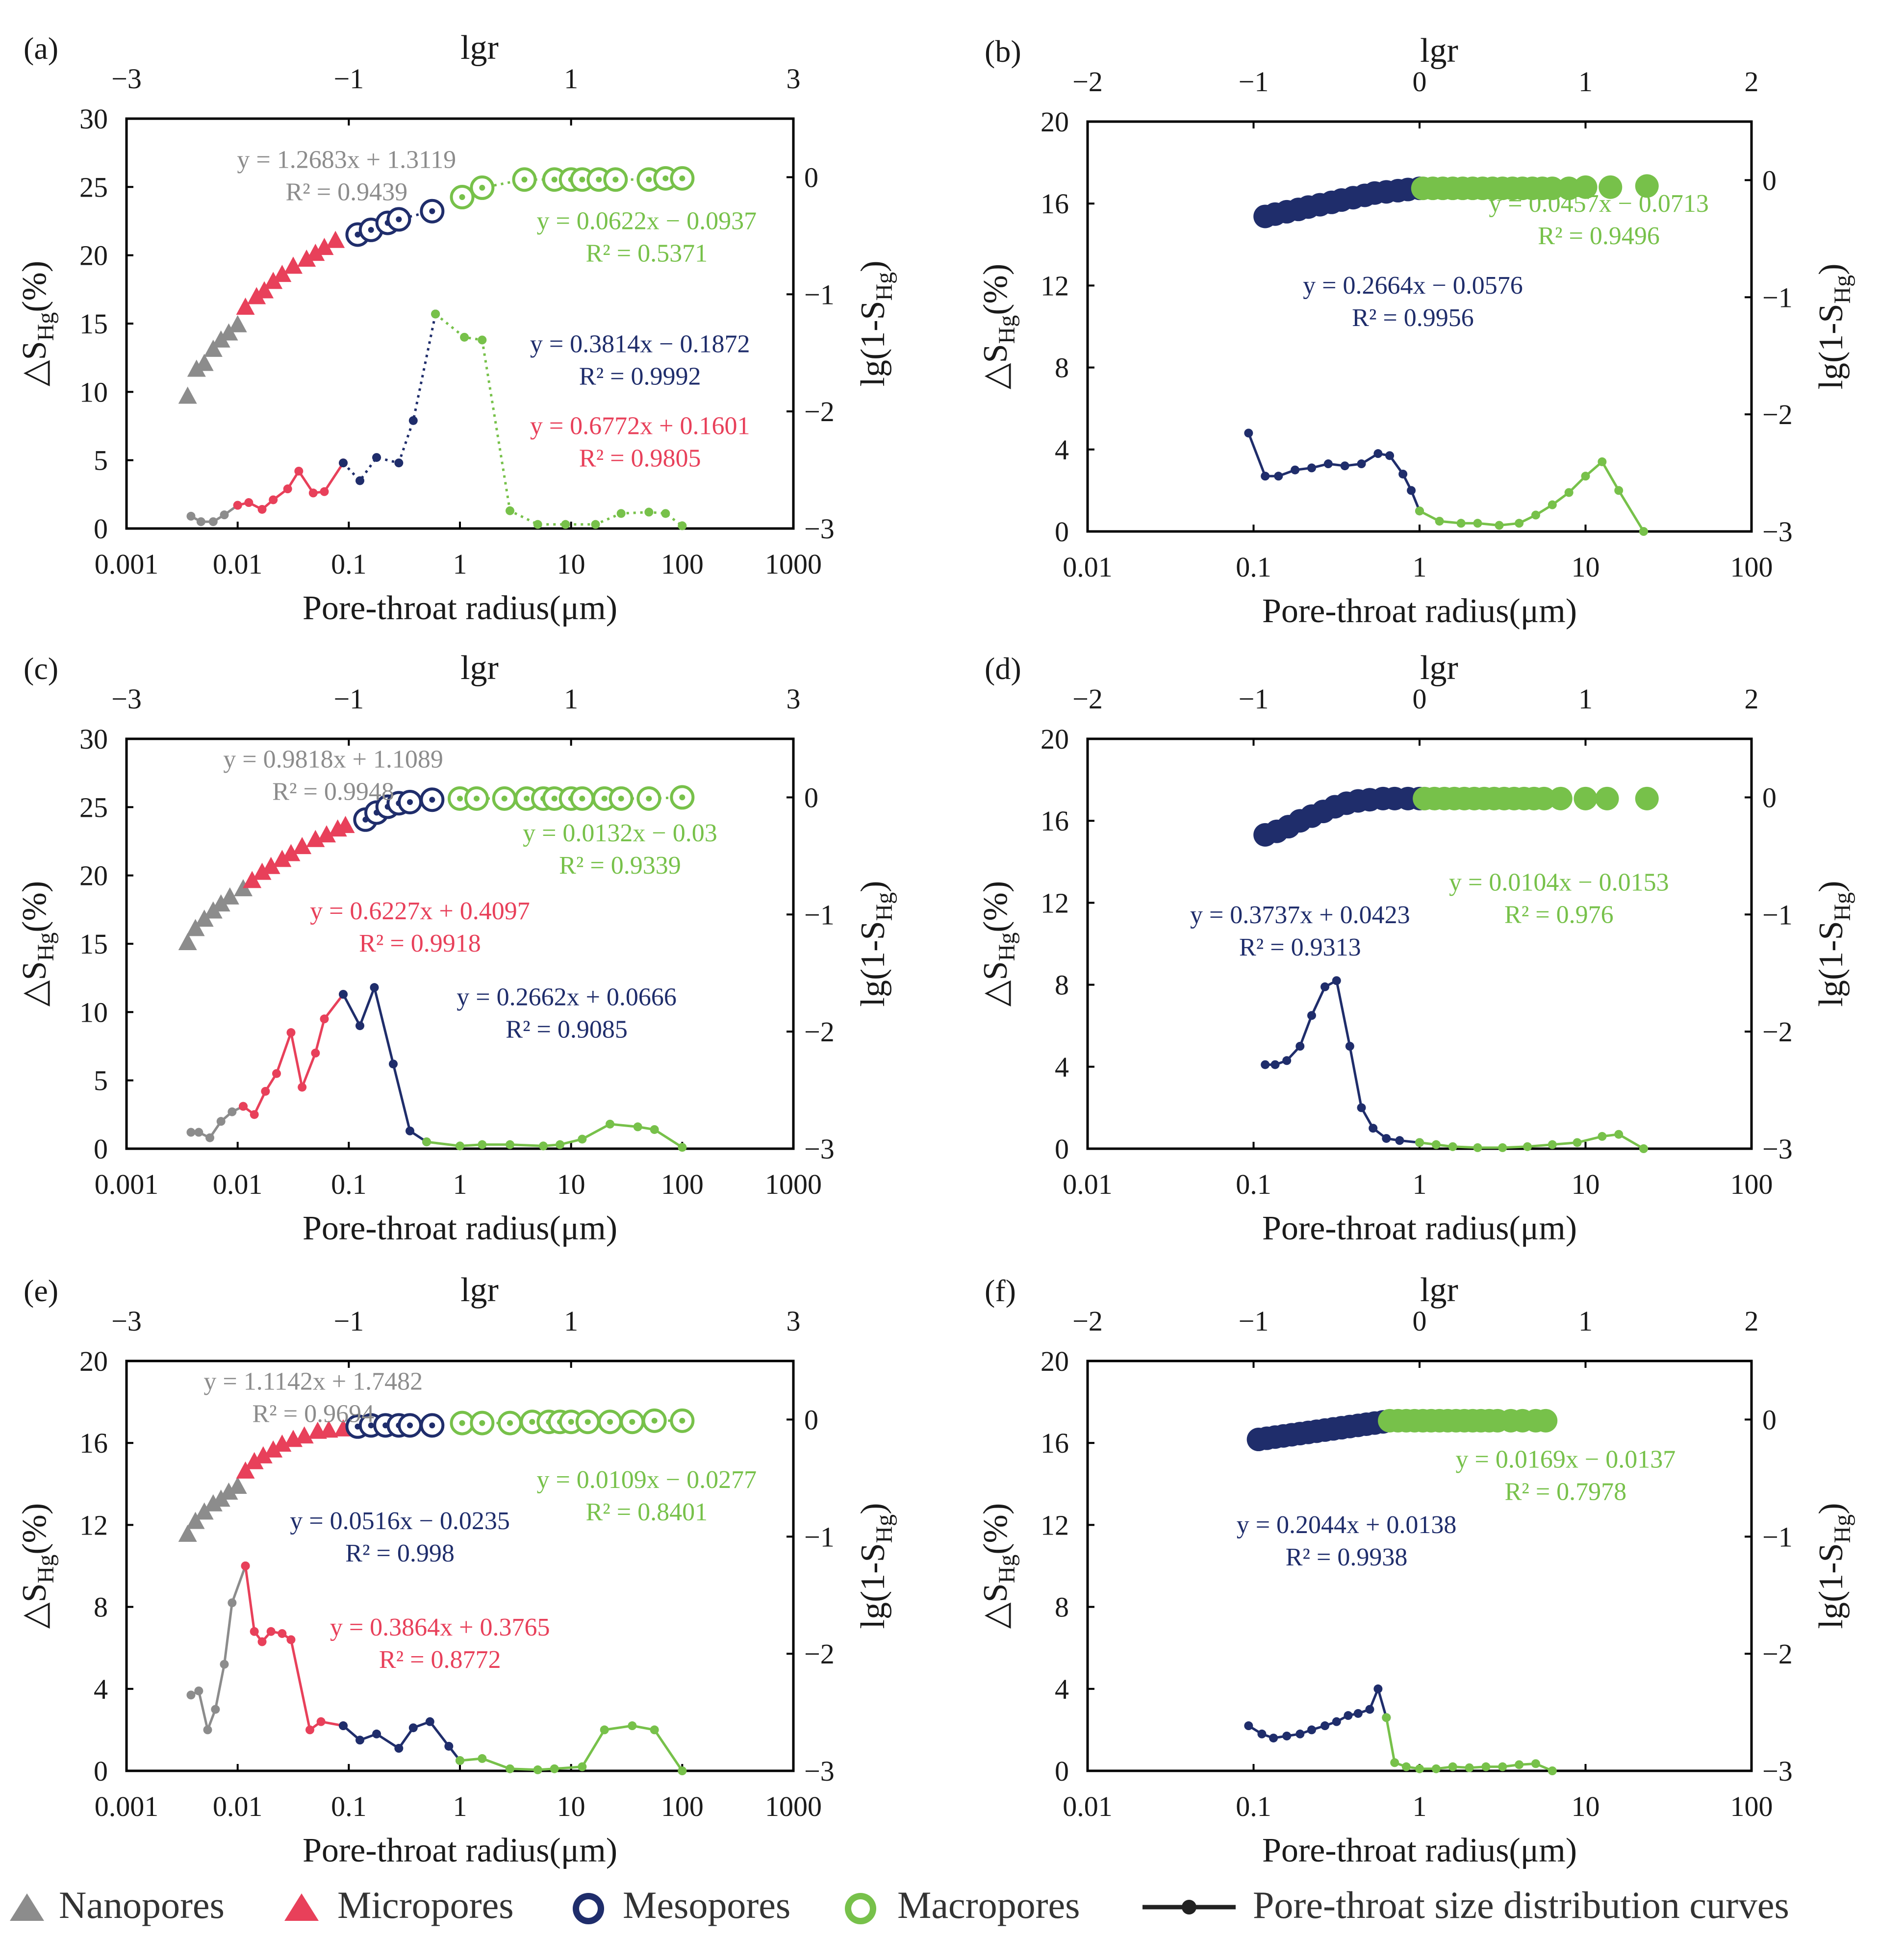 The width and height of the screenshot is (1904, 1939). Describe the element at coordinates (1062, 532) in the screenshot. I see `y-left-tick-label: 0` at that location.